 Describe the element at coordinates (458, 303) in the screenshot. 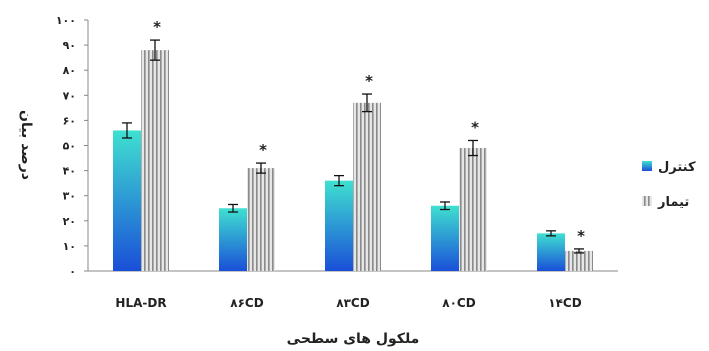

I see `category-label: ۸۰CD` at that location.